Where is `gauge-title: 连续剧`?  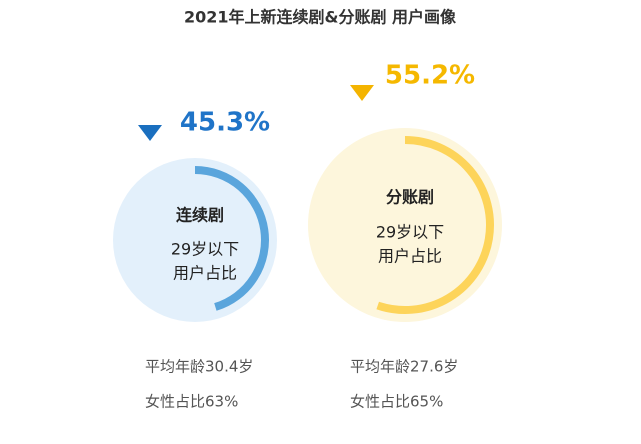 gauge-title: 连续剧 is located at coordinates (200, 215).